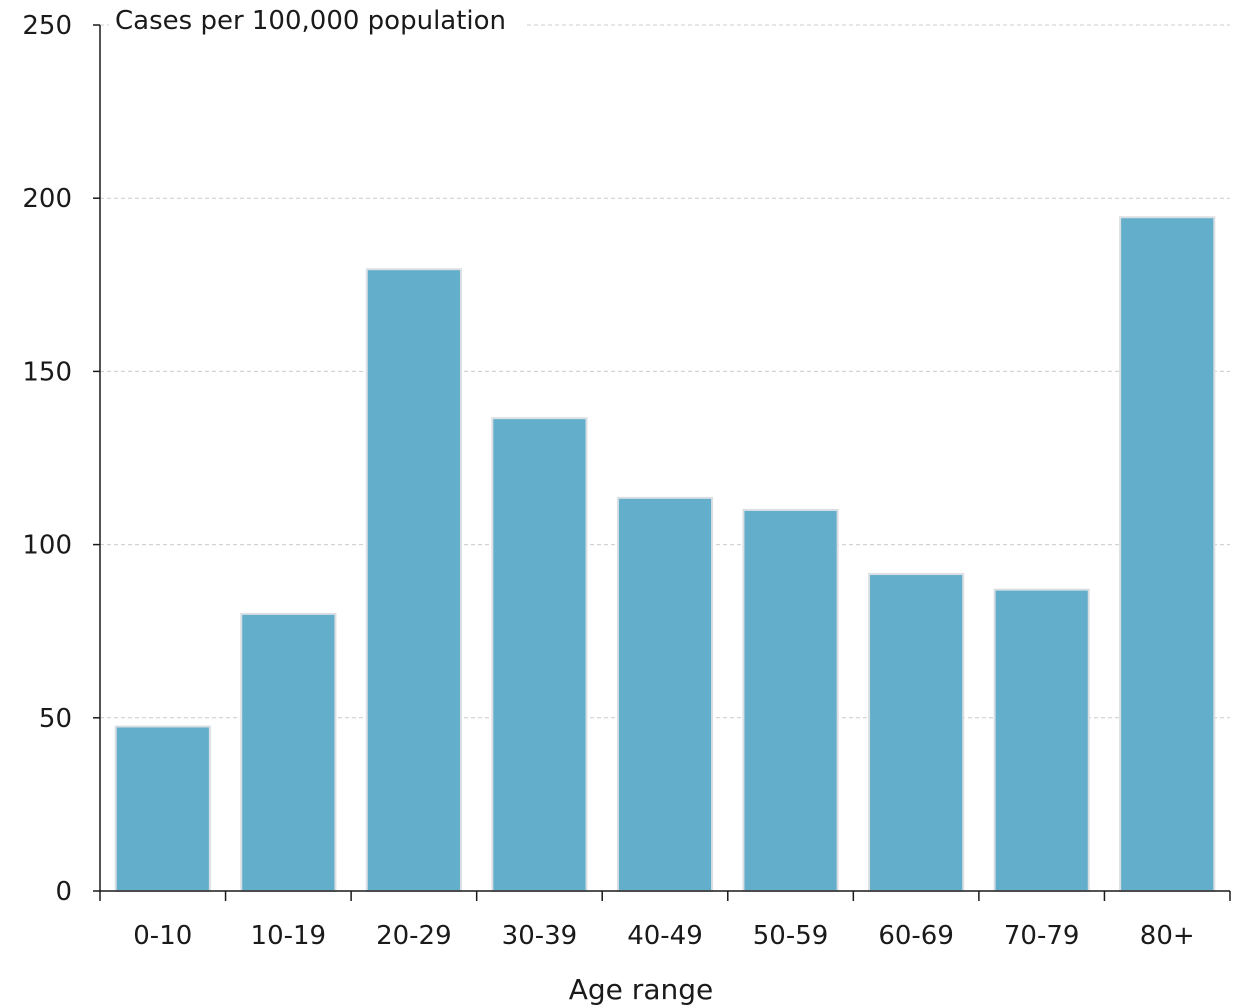 The image size is (1234, 1008). Describe the element at coordinates (665, 936) in the screenshot. I see `x-tick-label: 40-49` at that location.